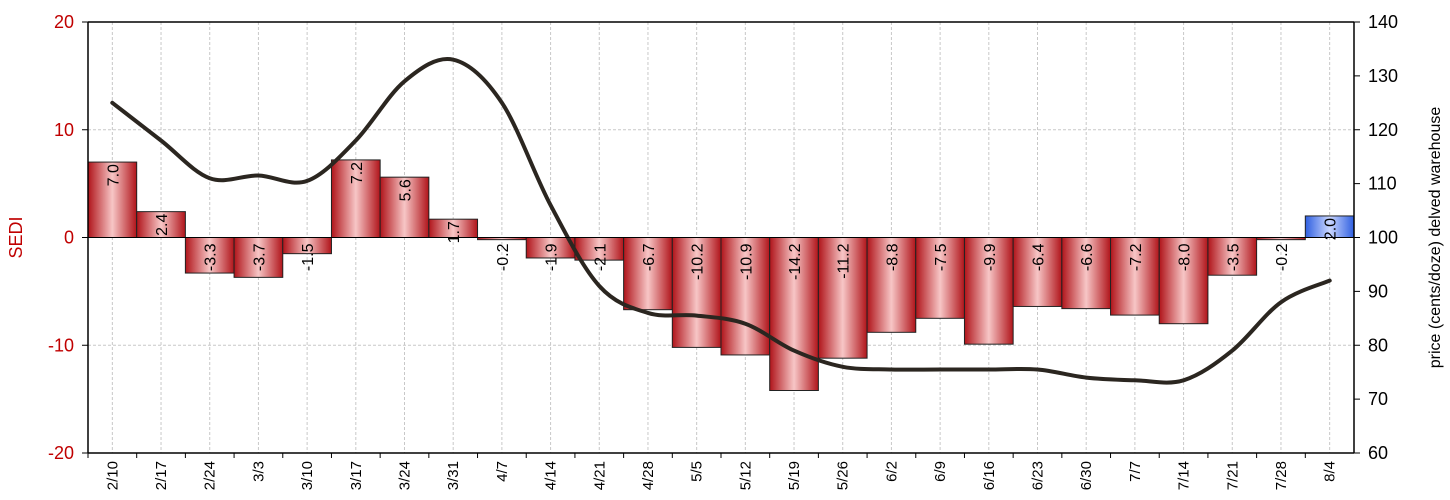  What do you see at coordinates (746, 261) in the screenshot?
I see `data-label: -10.9` at bounding box center [746, 261].